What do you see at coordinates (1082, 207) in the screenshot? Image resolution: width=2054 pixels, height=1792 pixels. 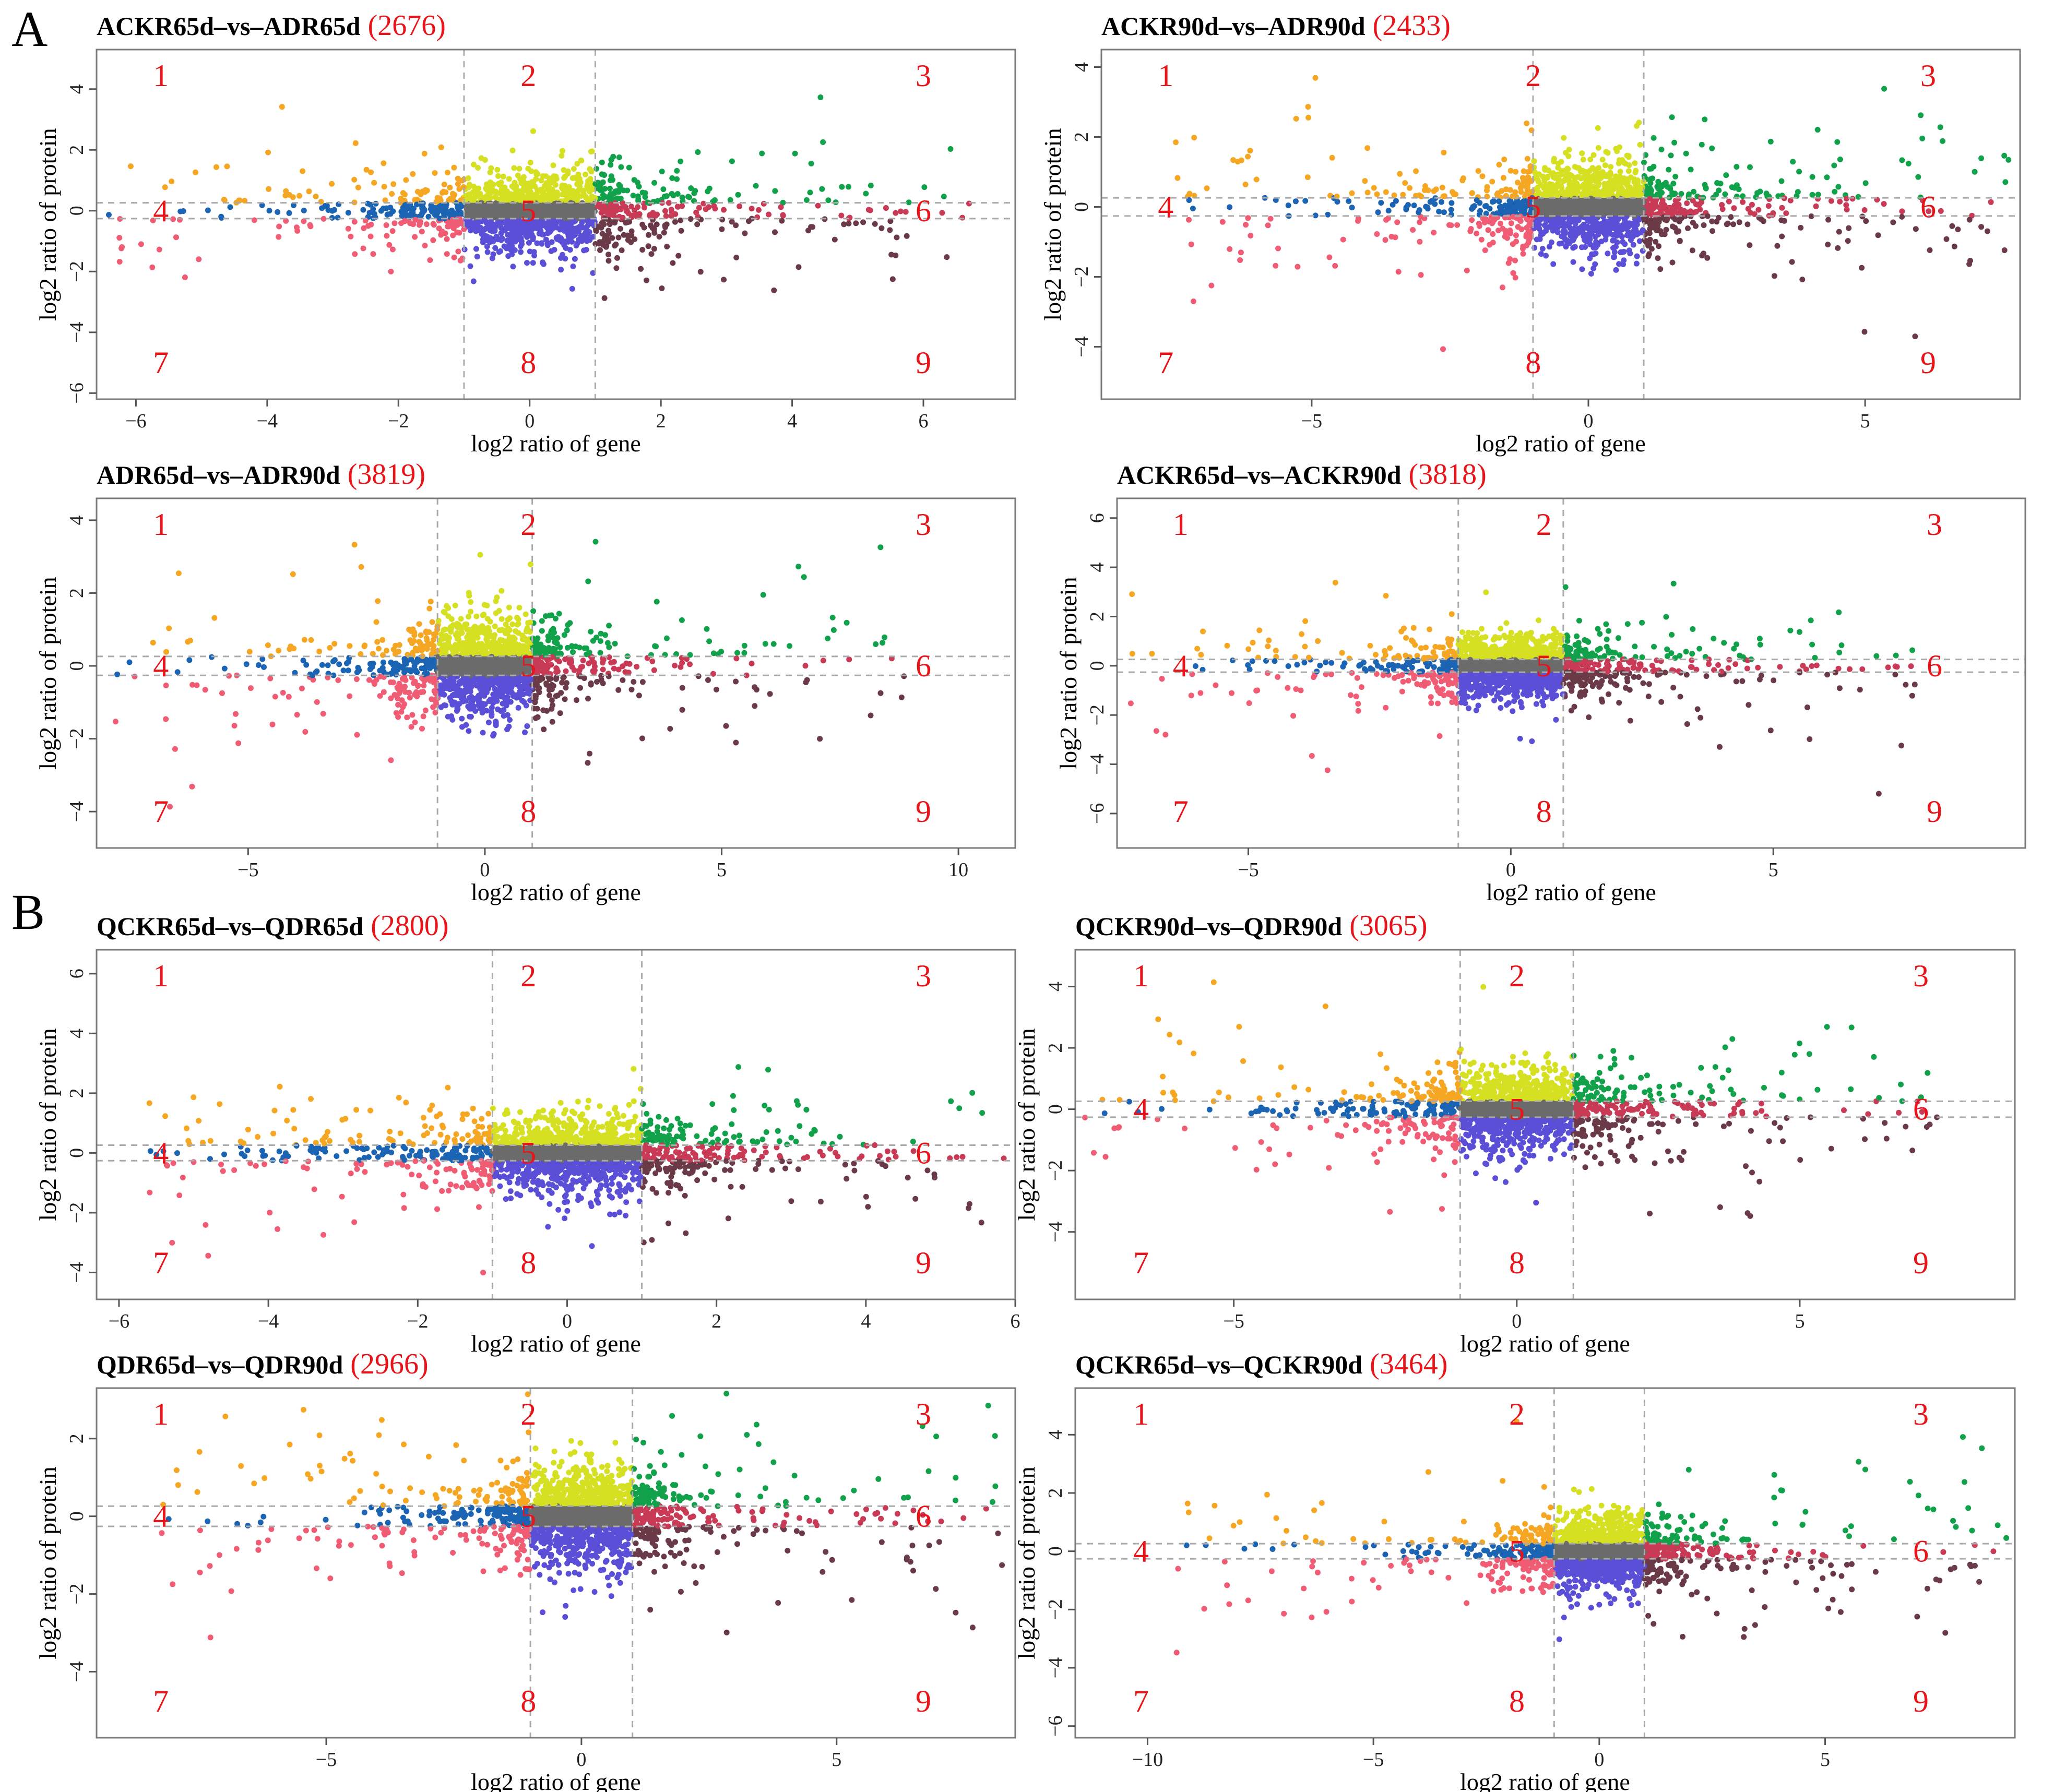 I see `y-tick-label: 0` at bounding box center [1082, 207].